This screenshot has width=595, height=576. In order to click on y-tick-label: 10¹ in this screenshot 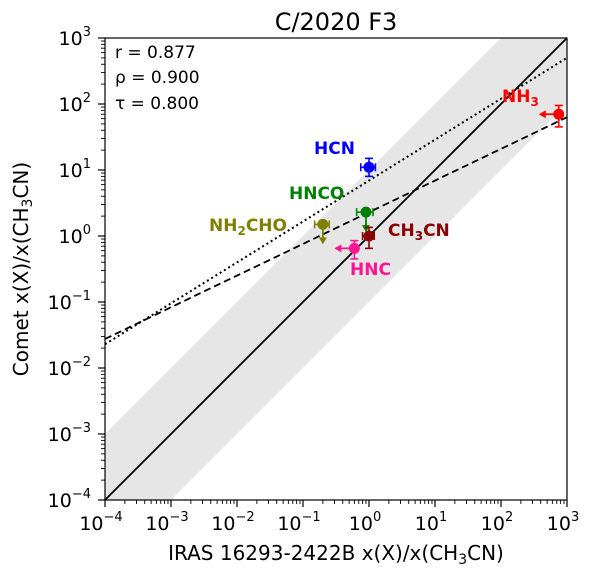, I will do `click(75, 169)`.